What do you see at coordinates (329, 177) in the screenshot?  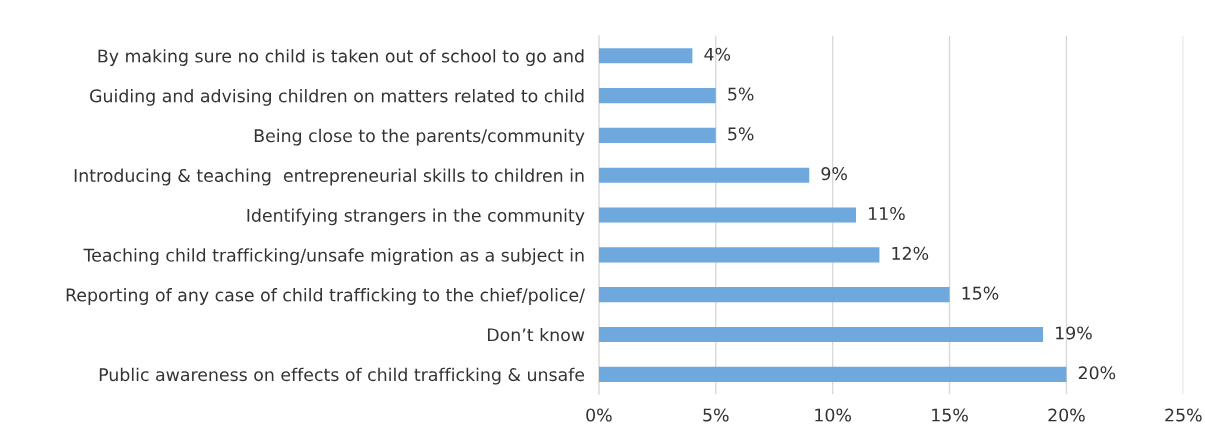 I see `y-tick-label: Introducing & teaching entrepreneurial skills to children in` at bounding box center [329, 177].